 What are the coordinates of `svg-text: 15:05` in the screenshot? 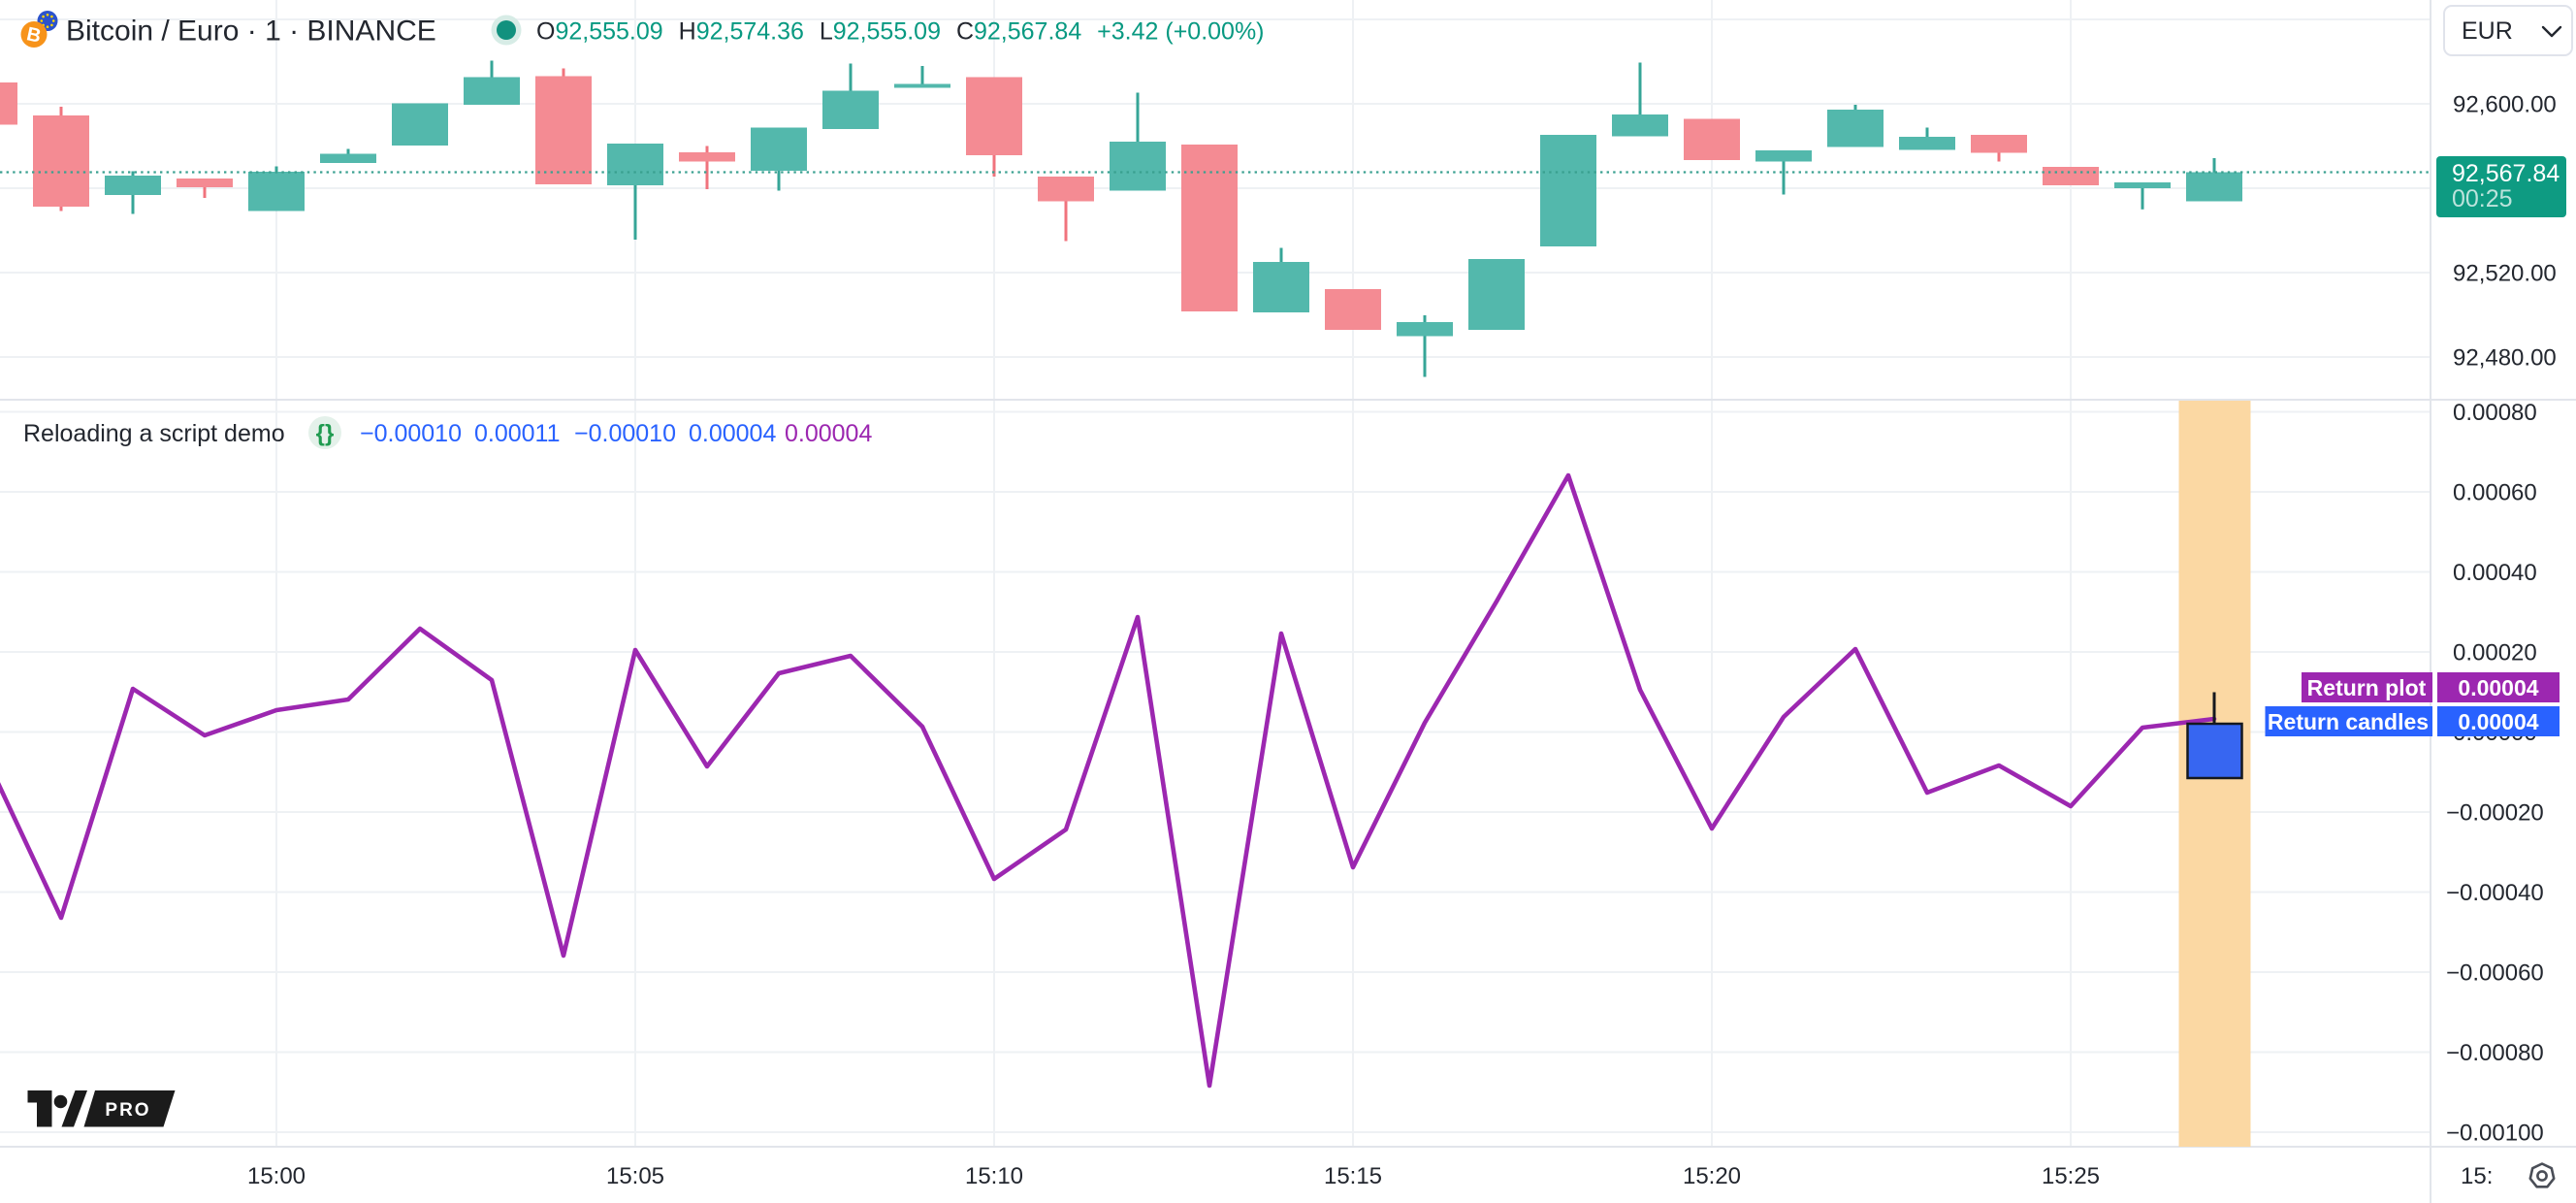 It's located at (635, 1176).